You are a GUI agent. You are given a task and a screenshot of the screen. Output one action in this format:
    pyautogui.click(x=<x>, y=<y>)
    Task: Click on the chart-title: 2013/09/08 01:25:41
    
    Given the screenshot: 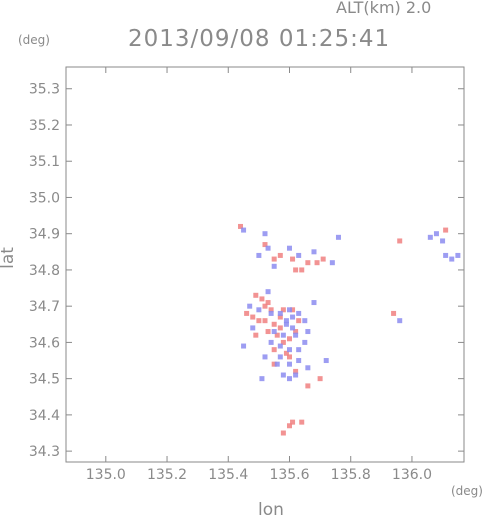 What is the action you would take?
    pyautogui.click(x=259, y=39)
    